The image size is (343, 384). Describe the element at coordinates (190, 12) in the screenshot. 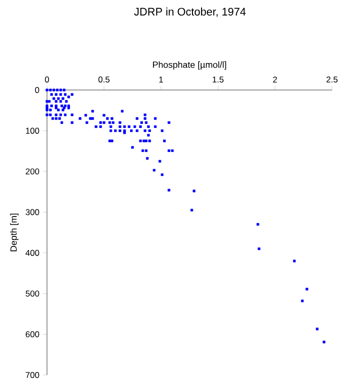

I see `chart-title: JDRP in October, 1974` at that location.